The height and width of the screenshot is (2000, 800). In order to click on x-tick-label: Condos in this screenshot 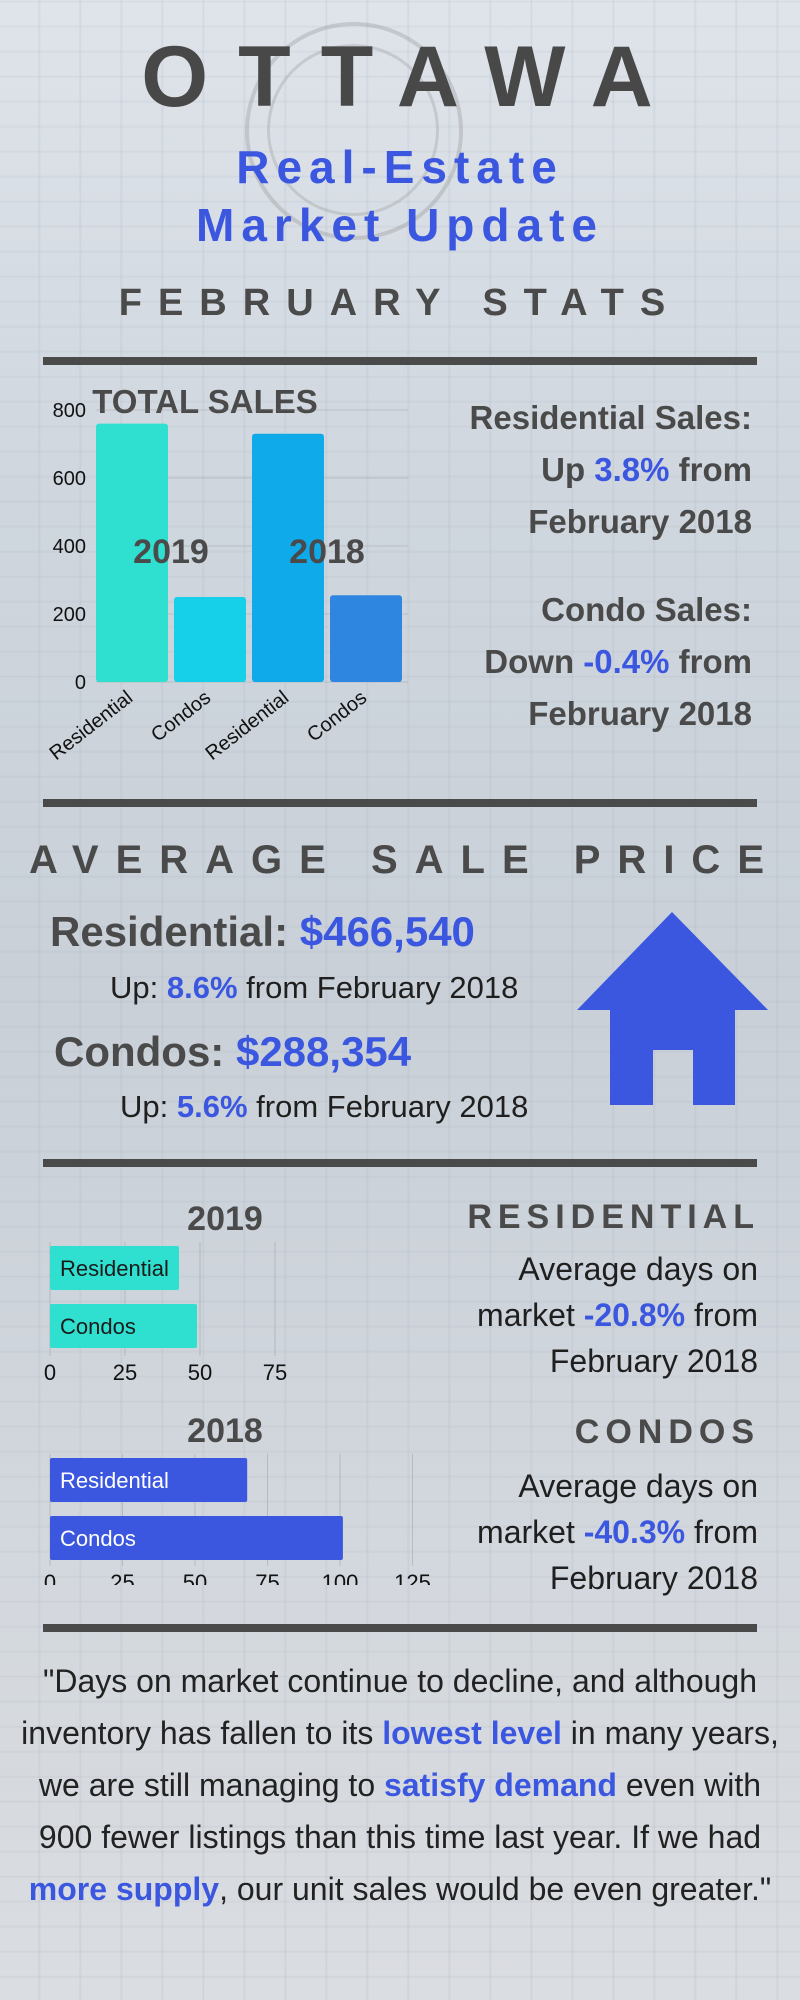, I will do `click(337, 717)`.